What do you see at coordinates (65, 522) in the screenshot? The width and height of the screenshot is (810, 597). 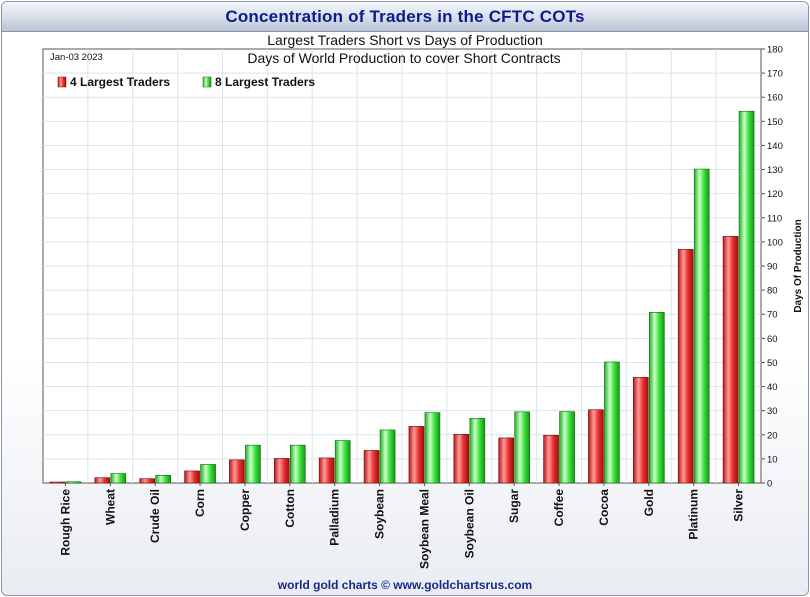 I see `x-category-label: Rough Rice` at bounding box center [65, 522].